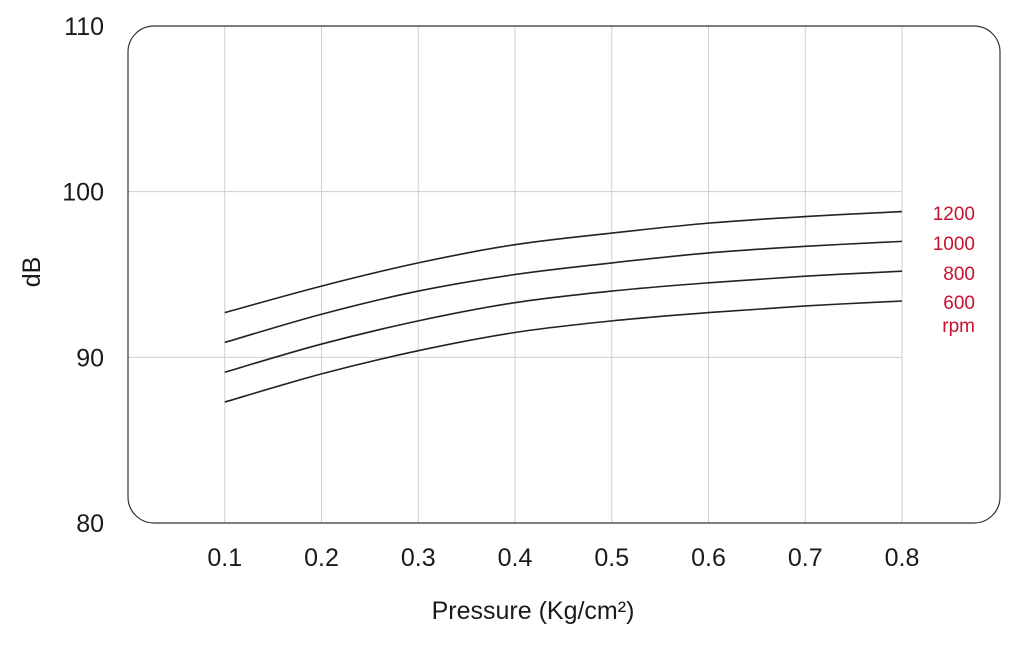  Describe the element at coordinates (90, 524) in the screenshot. I see `y-tick-label: 80` at that location.